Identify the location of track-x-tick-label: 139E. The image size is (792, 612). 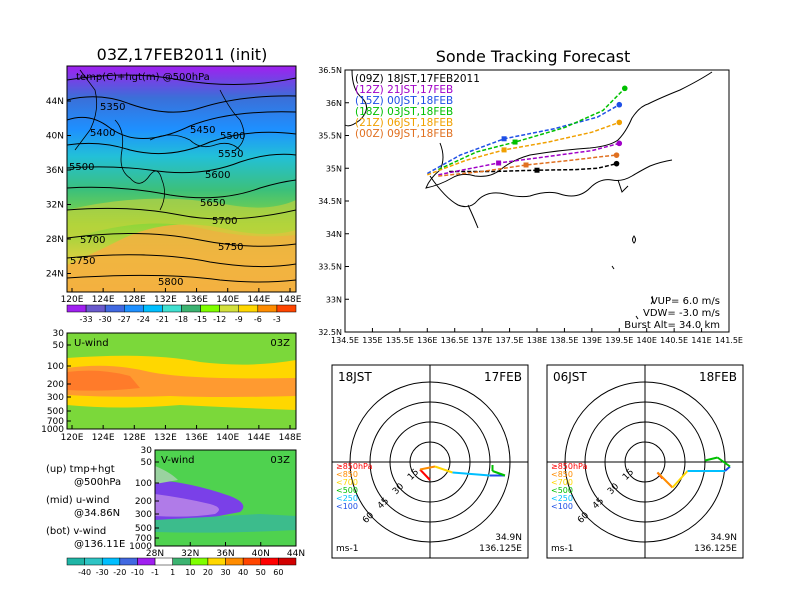
(592, 340).